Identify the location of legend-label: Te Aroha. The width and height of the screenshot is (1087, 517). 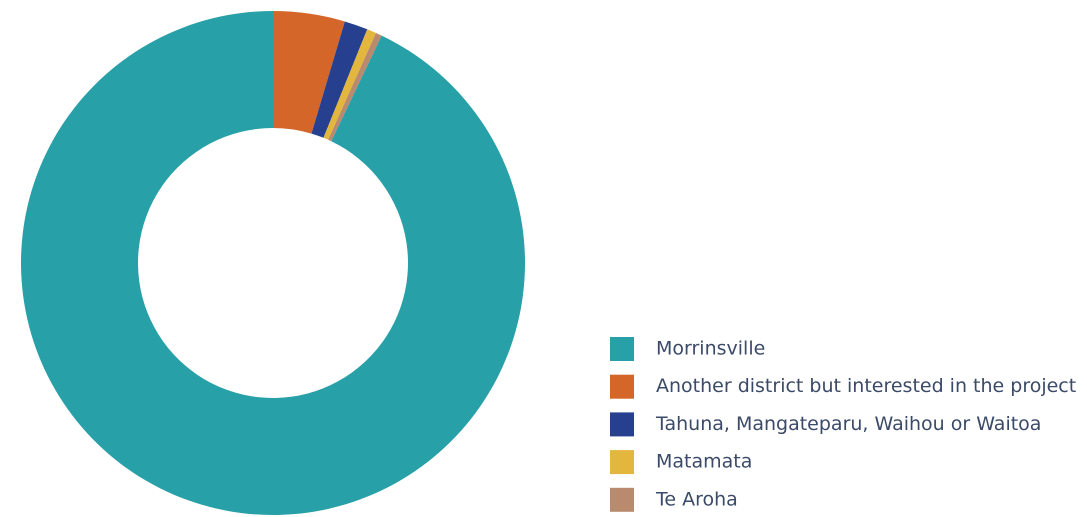
(696, 499).